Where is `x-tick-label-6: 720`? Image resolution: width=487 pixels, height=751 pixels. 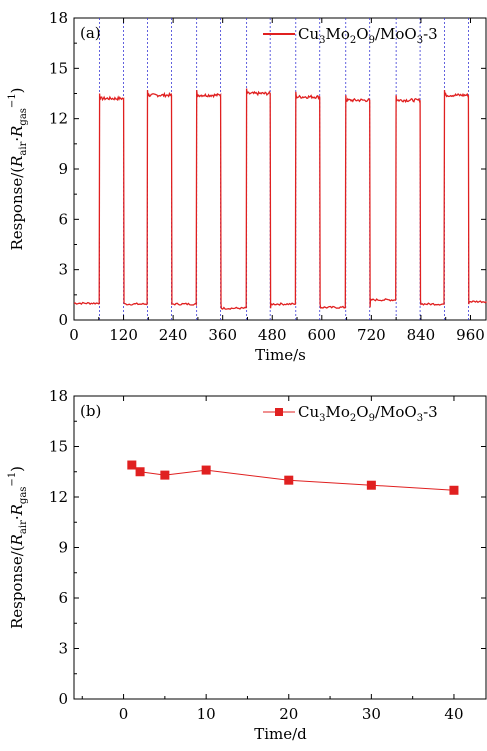 x-tick-label-6: 720 is located at coordinates (371, 335).